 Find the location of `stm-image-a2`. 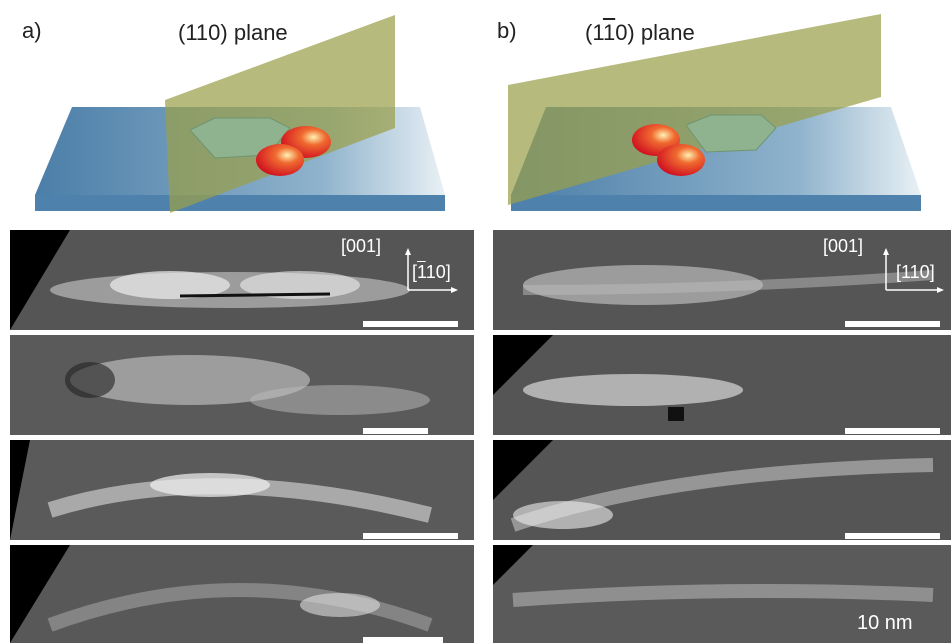

stm-image-a2 is located at coordinates (242, 385).